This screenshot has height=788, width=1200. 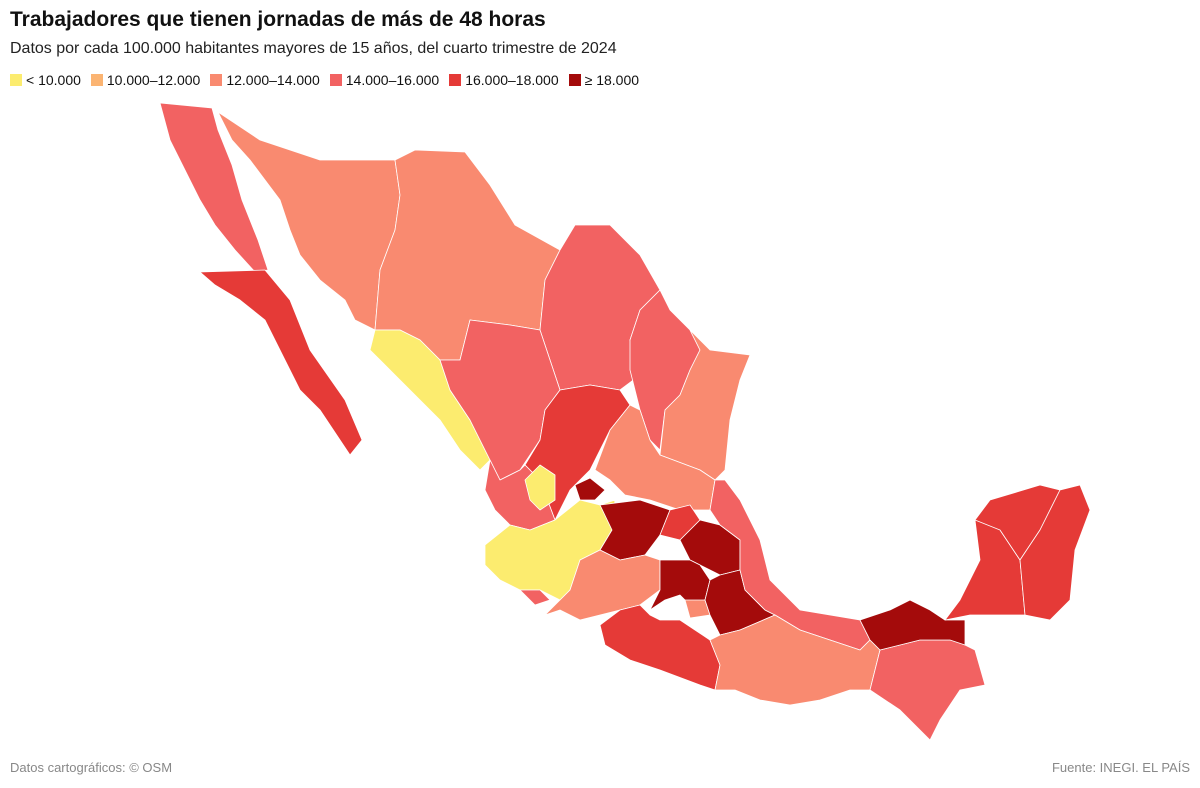 What do you see at coordinates (153, 80) in the screenshot?
I see `legend-label: 10.000–12.000` at bounding box center [153, 80].